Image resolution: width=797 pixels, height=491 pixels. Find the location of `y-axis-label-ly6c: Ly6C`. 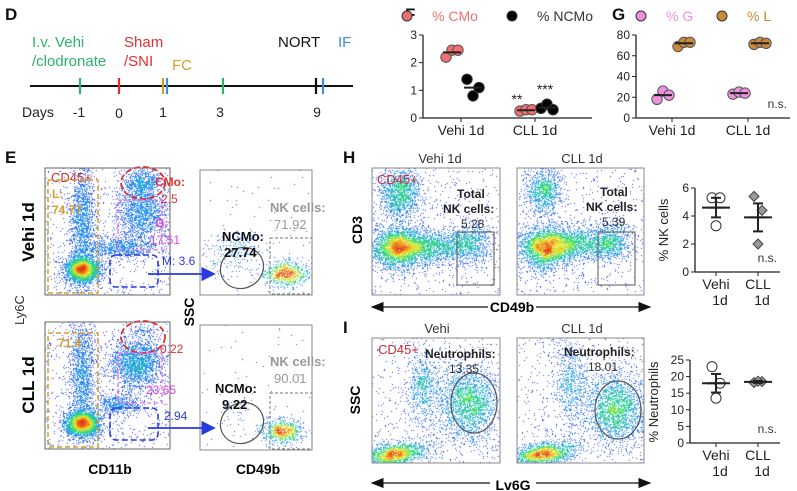

y-axis-label-ly6c: Ly6C is located at coordinates (19, 310).